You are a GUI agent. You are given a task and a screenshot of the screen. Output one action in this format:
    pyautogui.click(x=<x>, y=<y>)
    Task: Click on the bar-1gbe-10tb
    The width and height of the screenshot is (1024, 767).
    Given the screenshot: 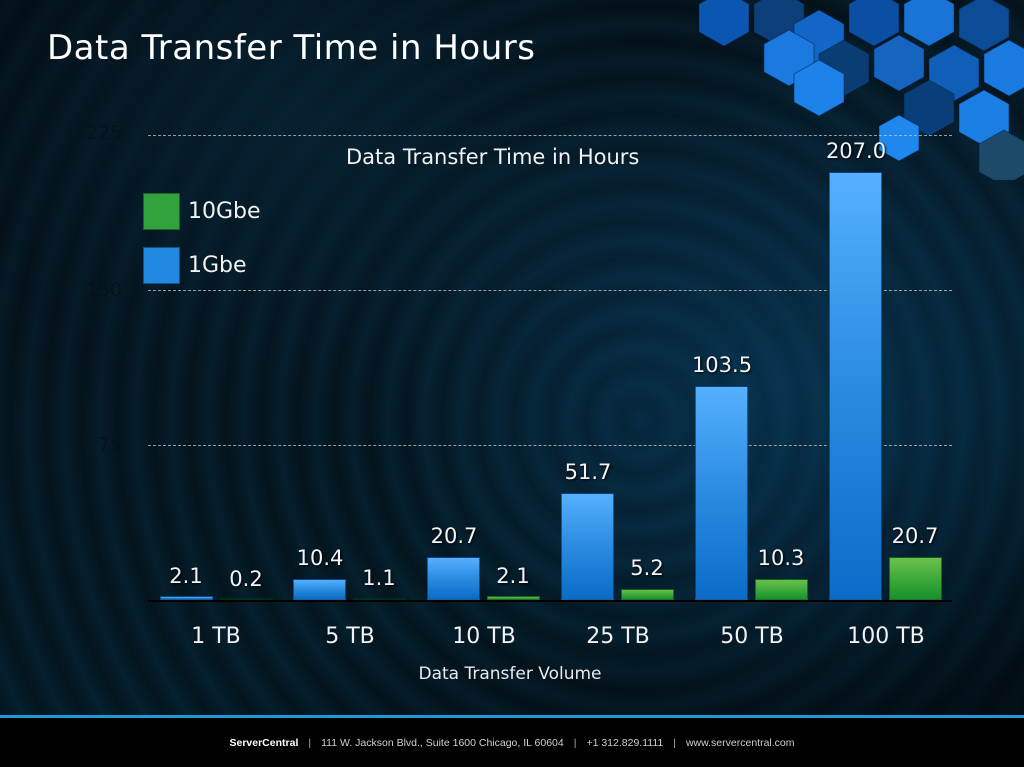 What is the action you would take?
    pyautogui.click(x=453, y=578)
    